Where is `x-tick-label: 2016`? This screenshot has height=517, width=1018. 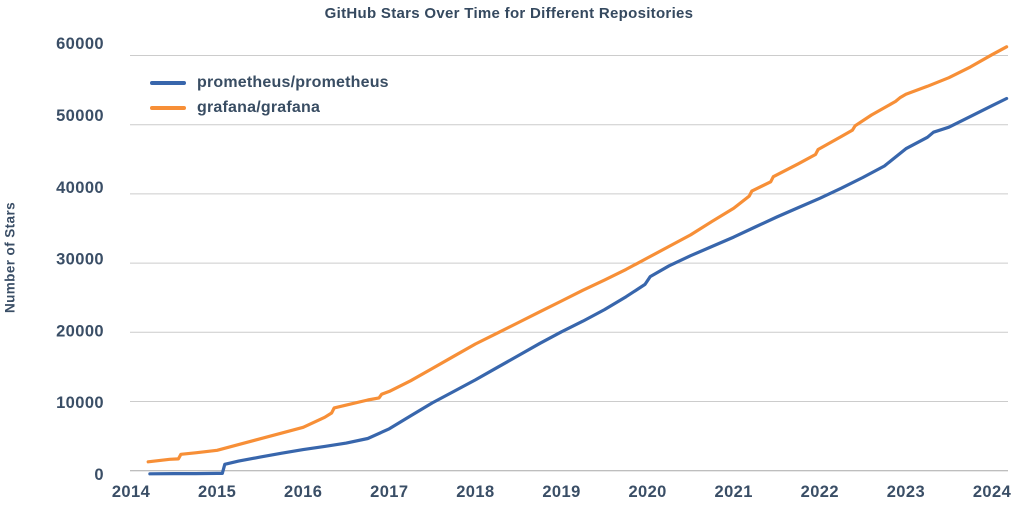
x-tick-label: 2016 is located at coordinates (303, 492).